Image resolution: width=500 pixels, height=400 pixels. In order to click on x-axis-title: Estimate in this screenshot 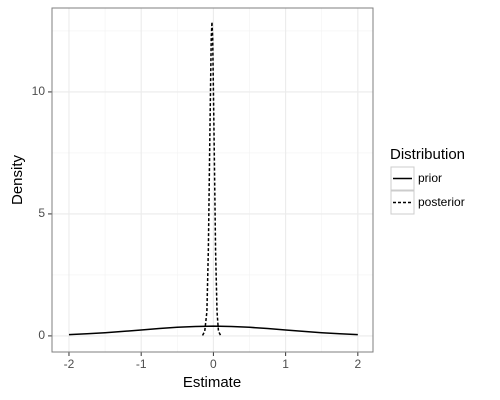, I will do `click(212, 382)`.